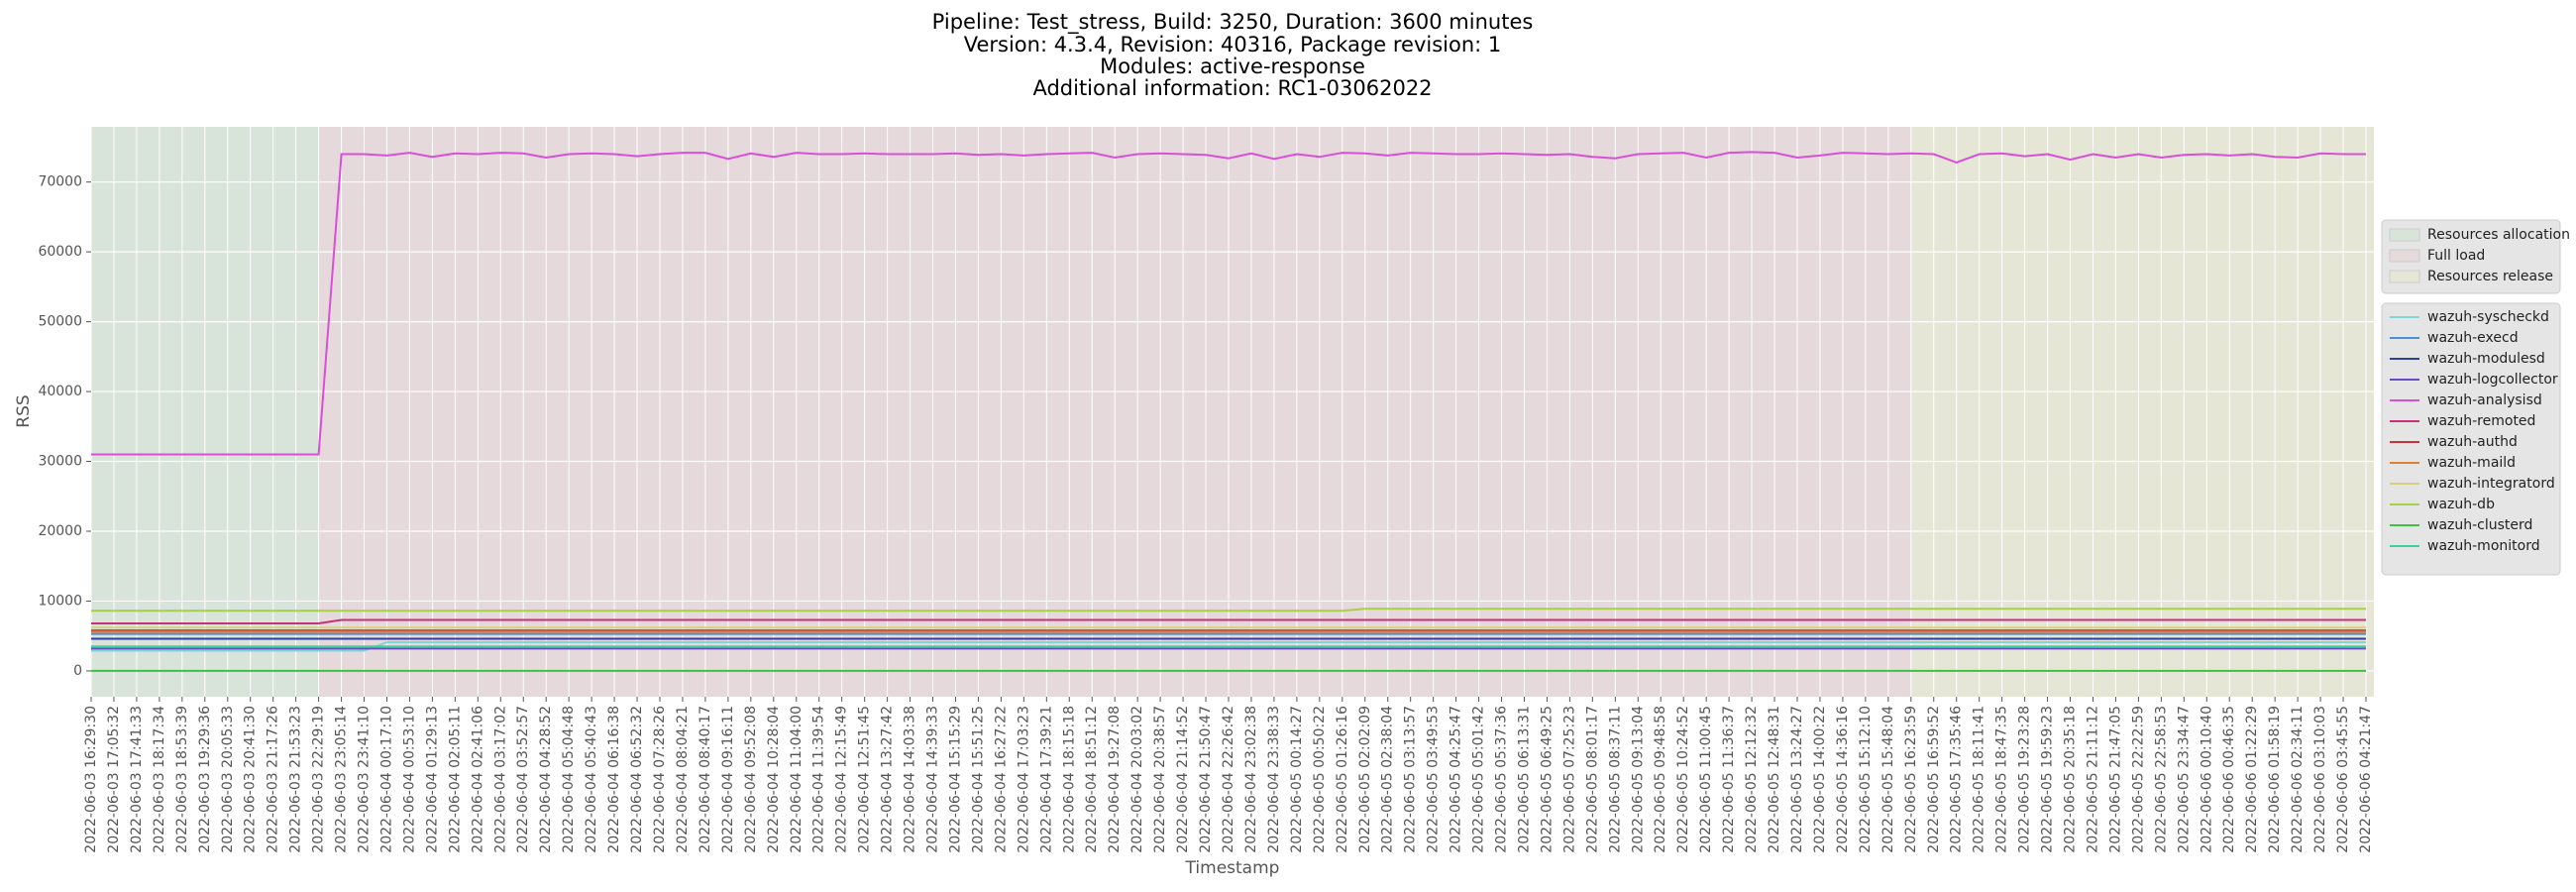  What do you see at coordinates (1024, 780) in the screenshot?
I see `x-tick-label: 2022-06-04 17:03:23` at bounding box center [1024, 780].